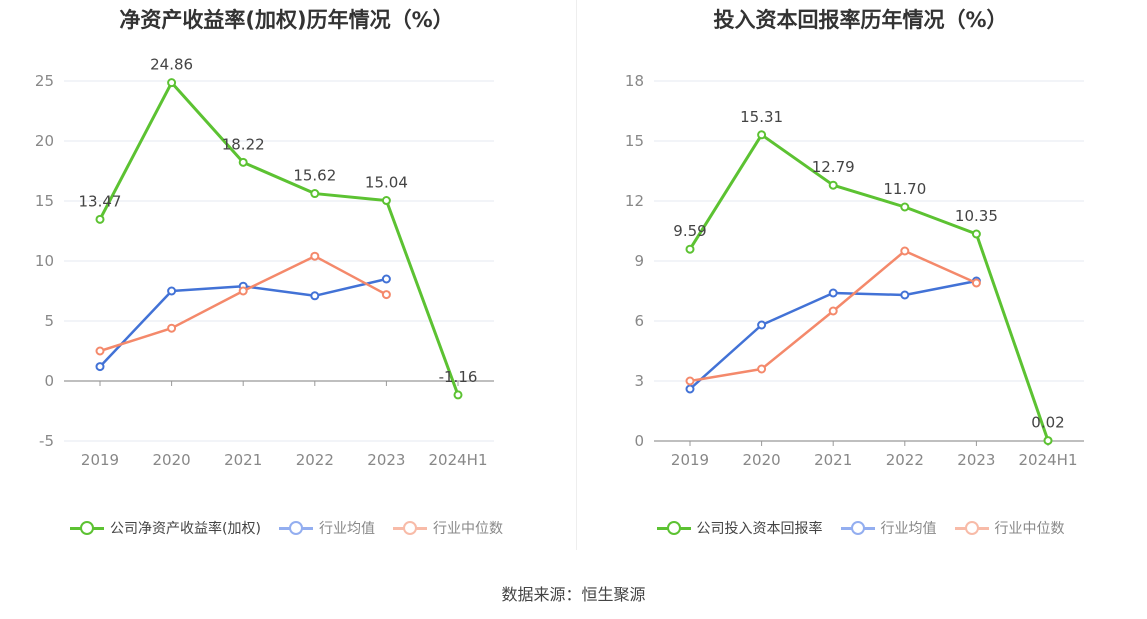 This screenshot has height=619, width=1147. I want to click on data-label: 13.47, so click(100, 201).